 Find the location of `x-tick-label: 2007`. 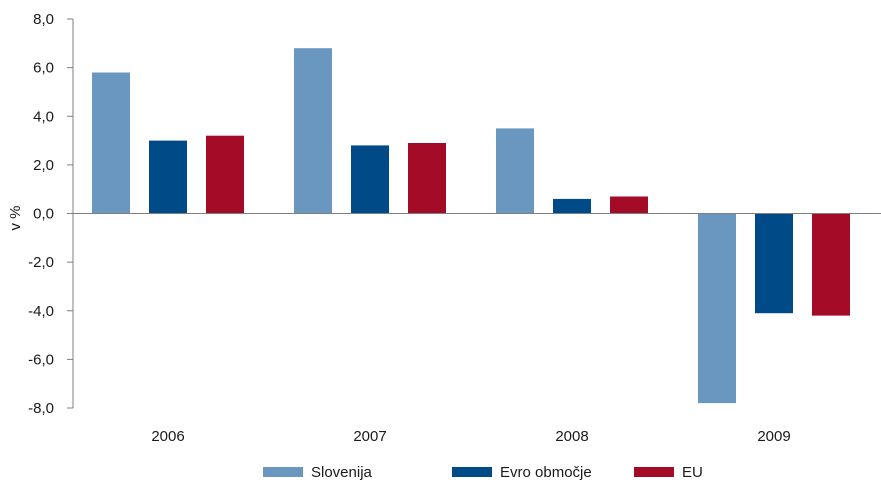

x-tick-label: 2007 is located at coordinates (369, 436).